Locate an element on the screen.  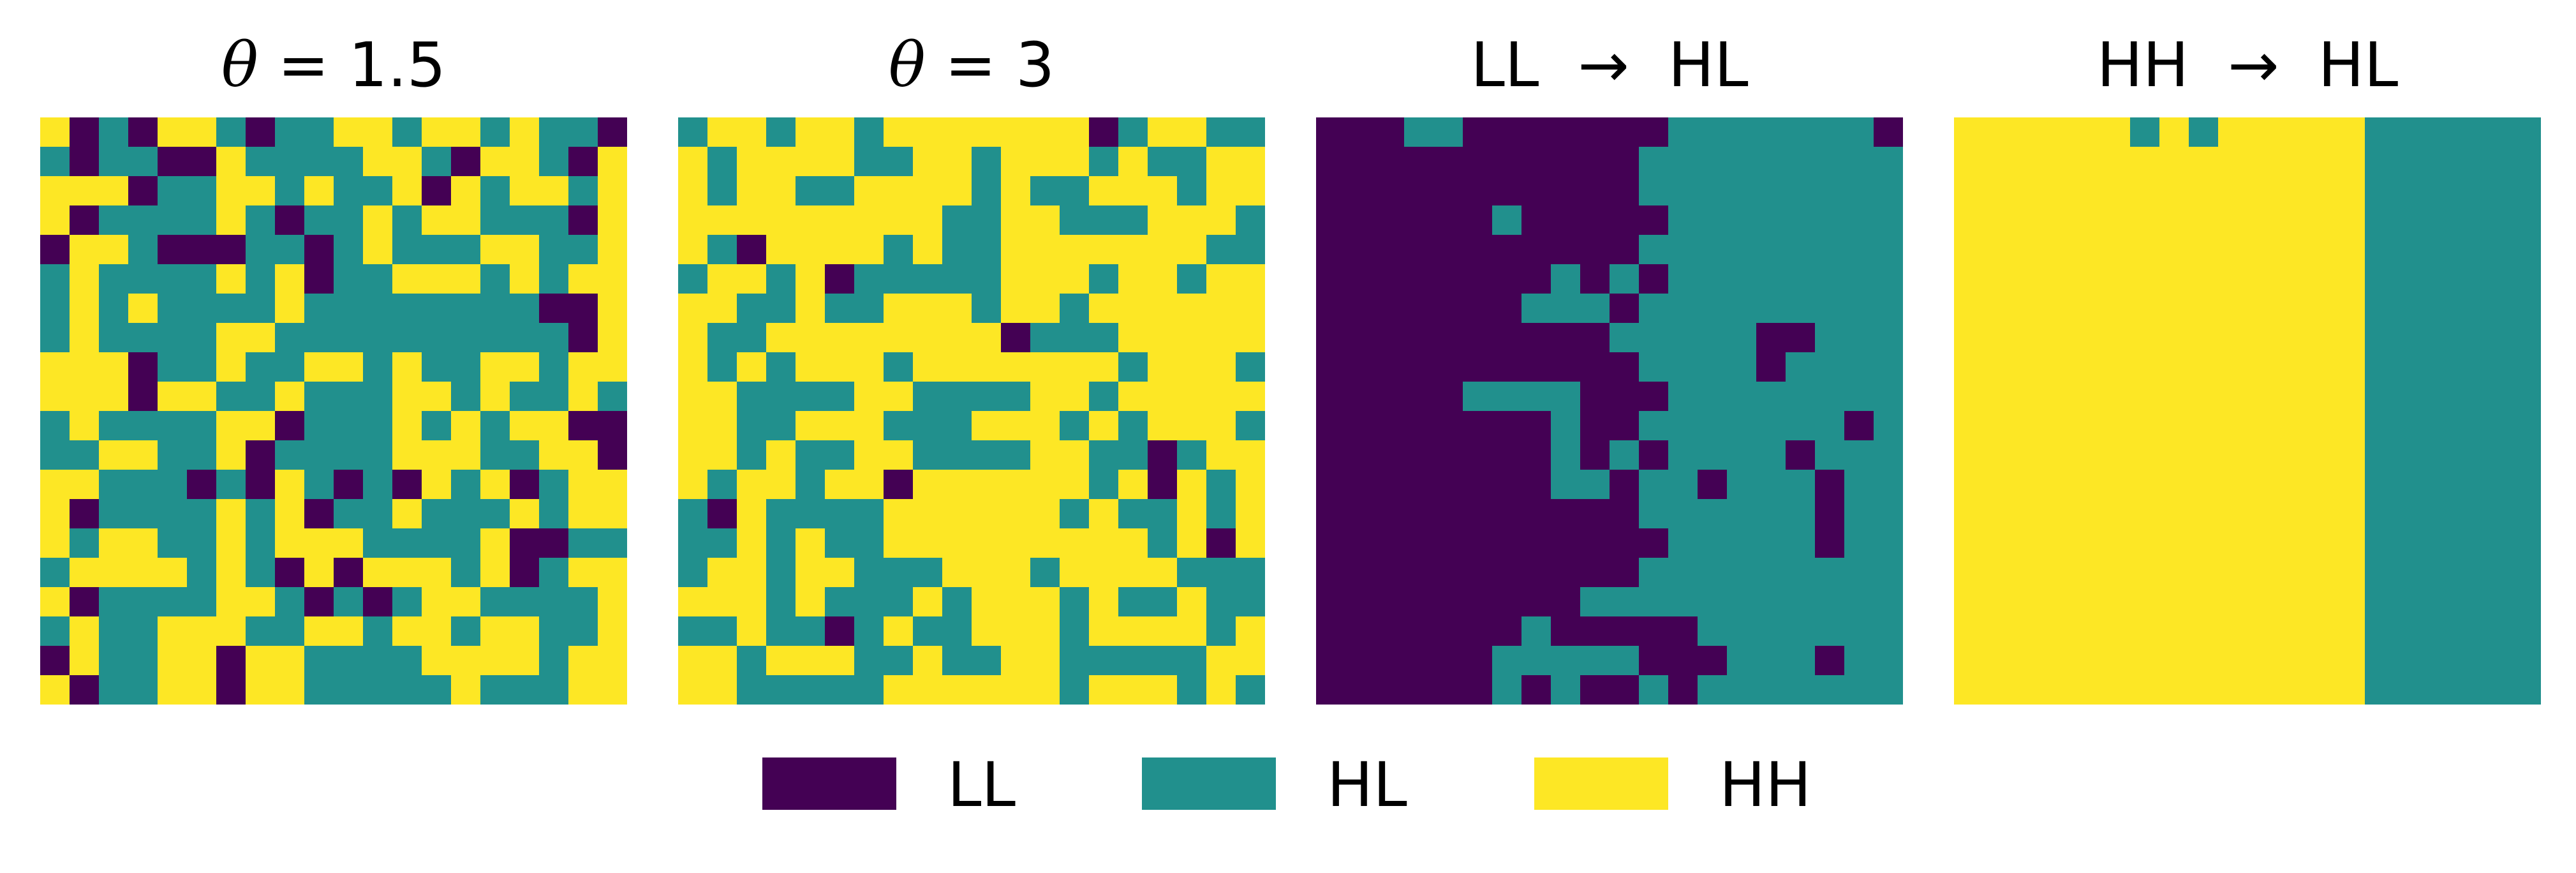
legend-swatch-ll is located at coordinates (829, 783).